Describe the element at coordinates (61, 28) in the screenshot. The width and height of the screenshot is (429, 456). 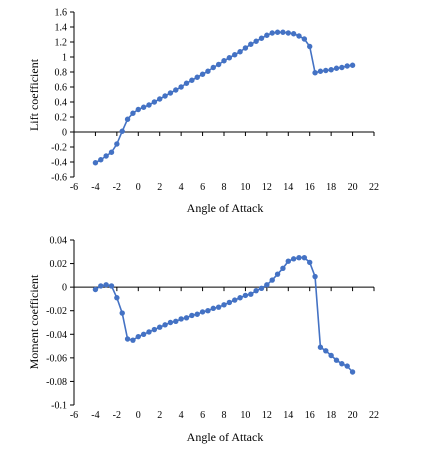
I see `lift-y-tick-label: 1.4` at that location.